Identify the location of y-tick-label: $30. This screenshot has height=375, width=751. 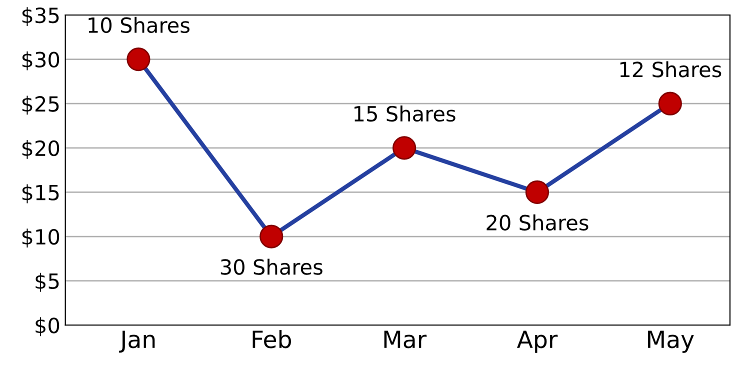
(41, 60).